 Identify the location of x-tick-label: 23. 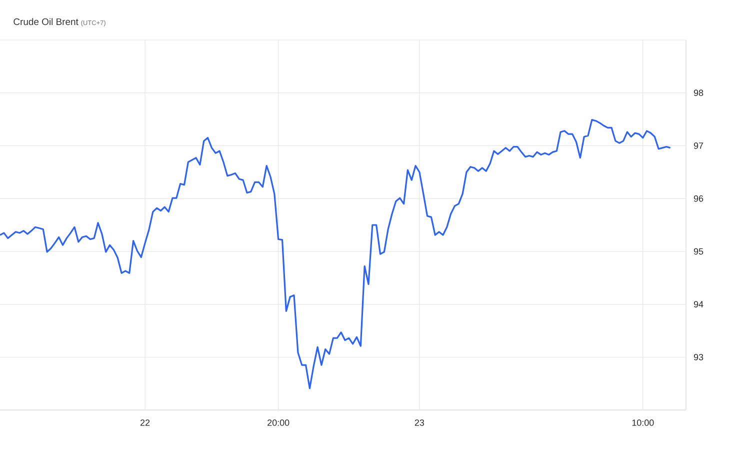
(419, 423).